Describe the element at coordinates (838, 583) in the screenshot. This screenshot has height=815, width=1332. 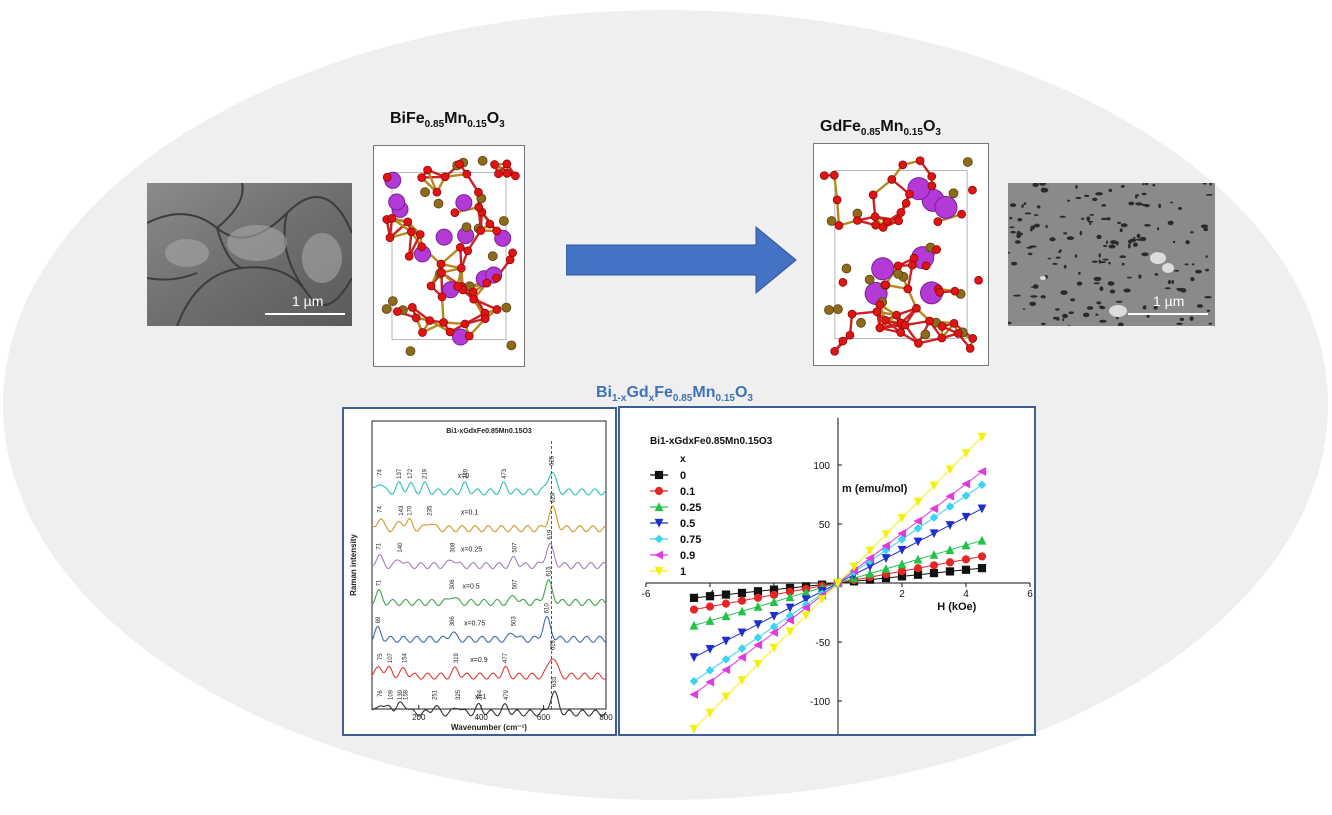
I see `mag-series` at that location.